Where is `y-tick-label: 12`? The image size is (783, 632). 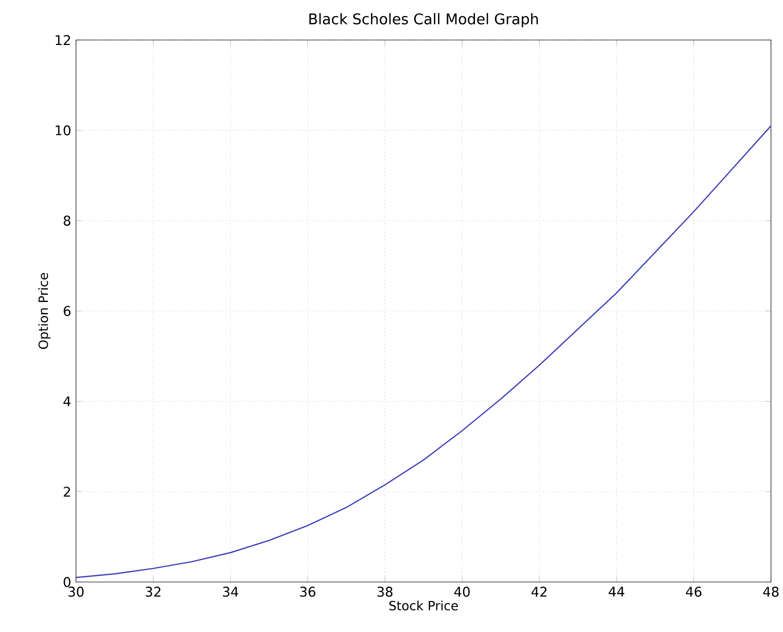 y-tick-label: 12 is located at coordinates (63, 40).